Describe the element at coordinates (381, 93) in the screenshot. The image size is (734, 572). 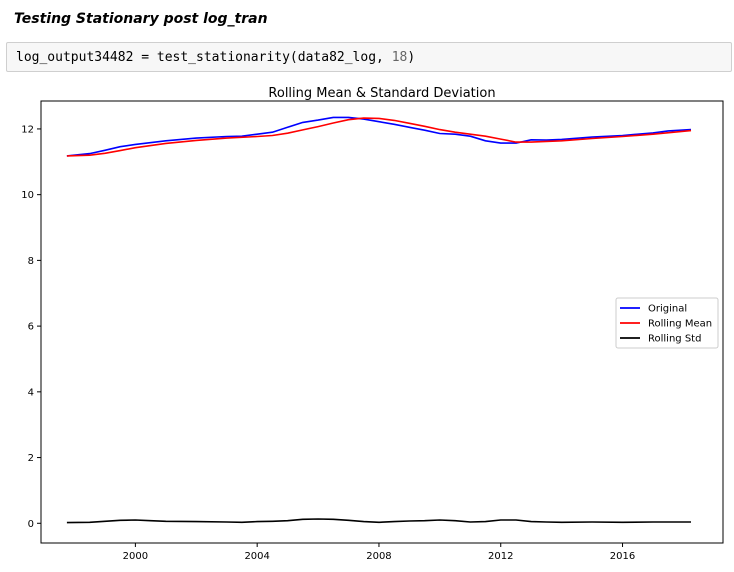
I see `chart-title: Rolling Mean & Standard Deviation` at that location.